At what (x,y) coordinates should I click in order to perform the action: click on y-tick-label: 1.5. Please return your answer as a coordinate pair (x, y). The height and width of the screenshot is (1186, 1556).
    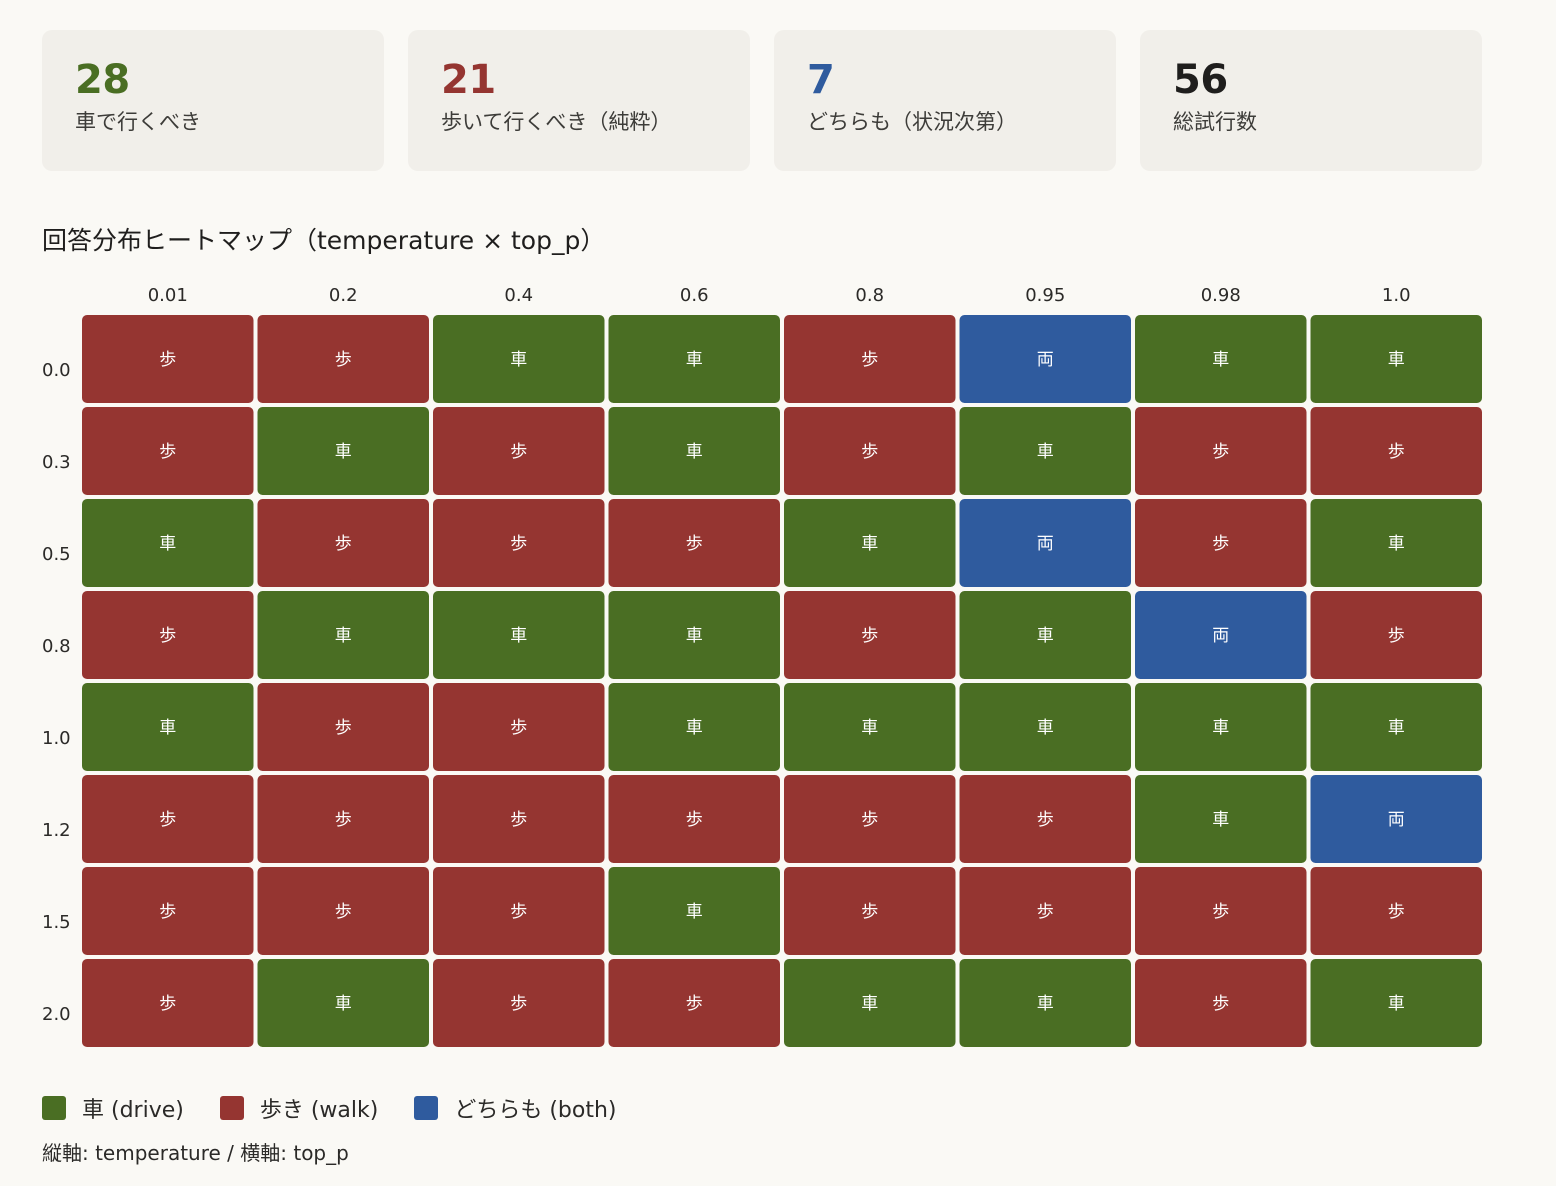
    Looking at the image, I should click on (56, 922).